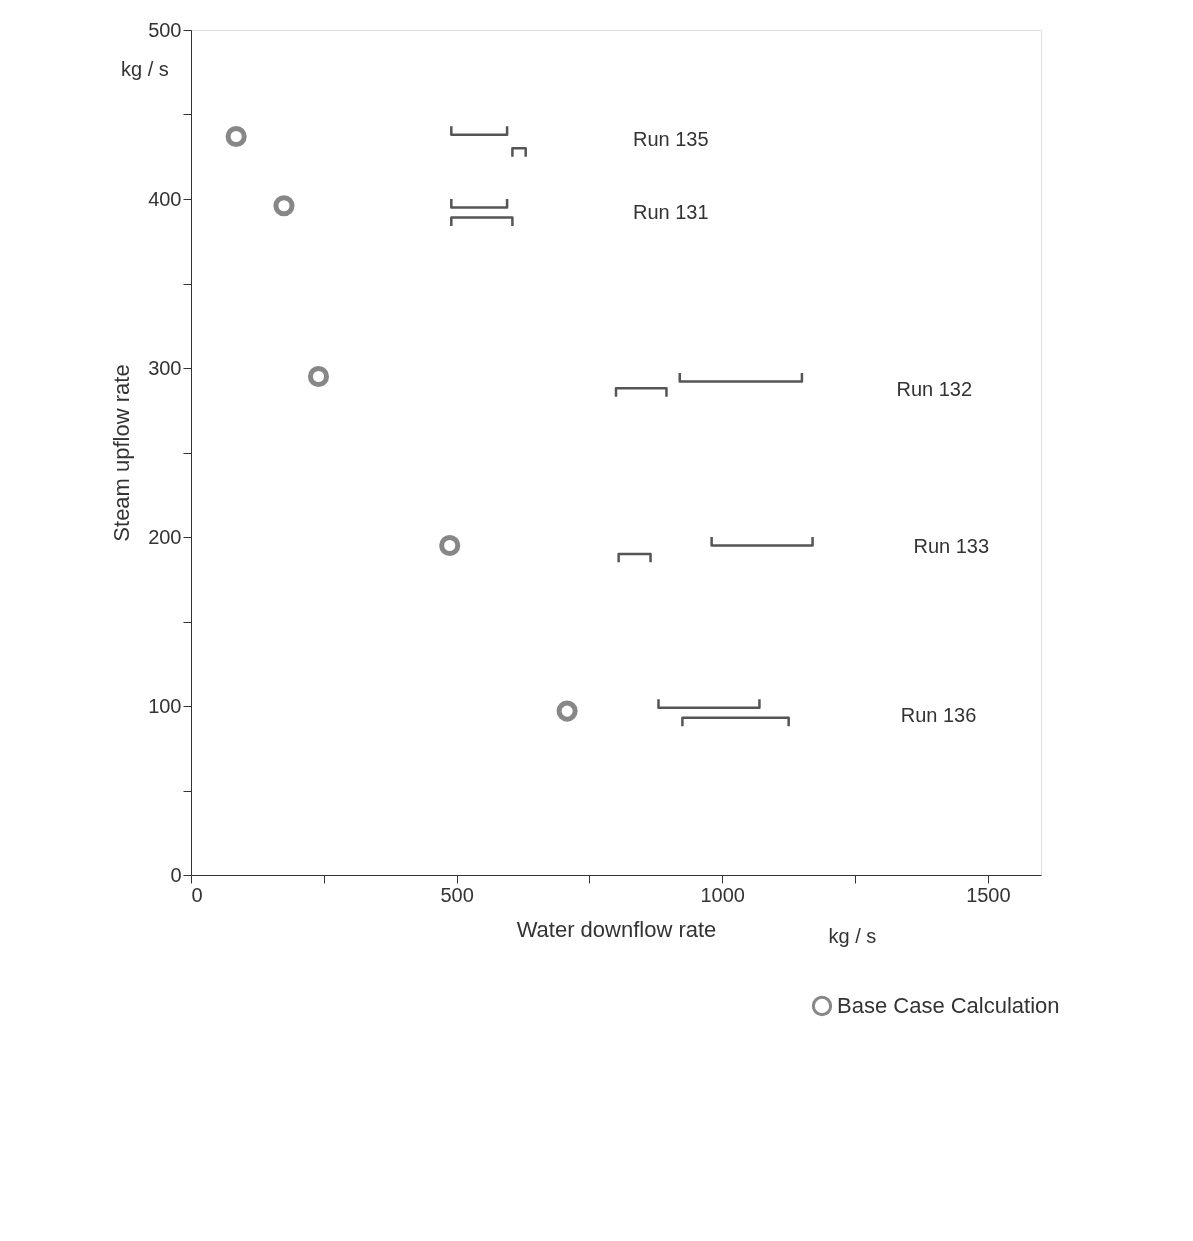 The height and width of the screenshot is (1241, 1193). I want to click on y-tick-label: 100, so click(165, 705).